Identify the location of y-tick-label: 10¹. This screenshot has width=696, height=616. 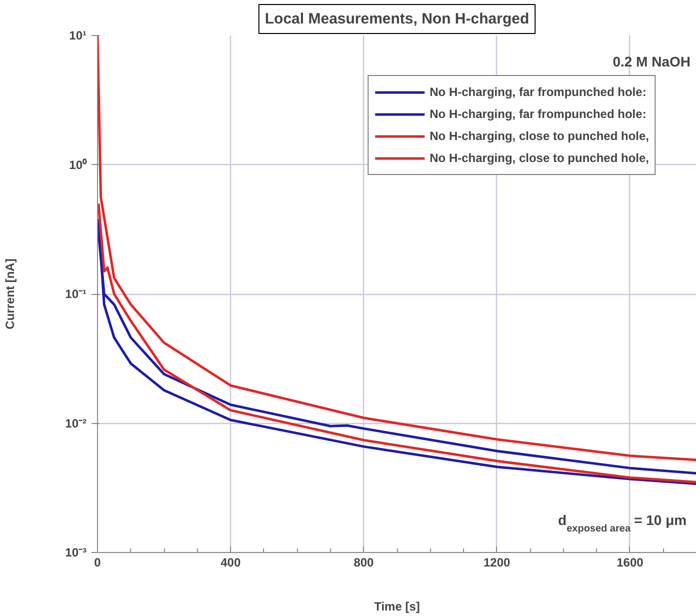
(78, 35).